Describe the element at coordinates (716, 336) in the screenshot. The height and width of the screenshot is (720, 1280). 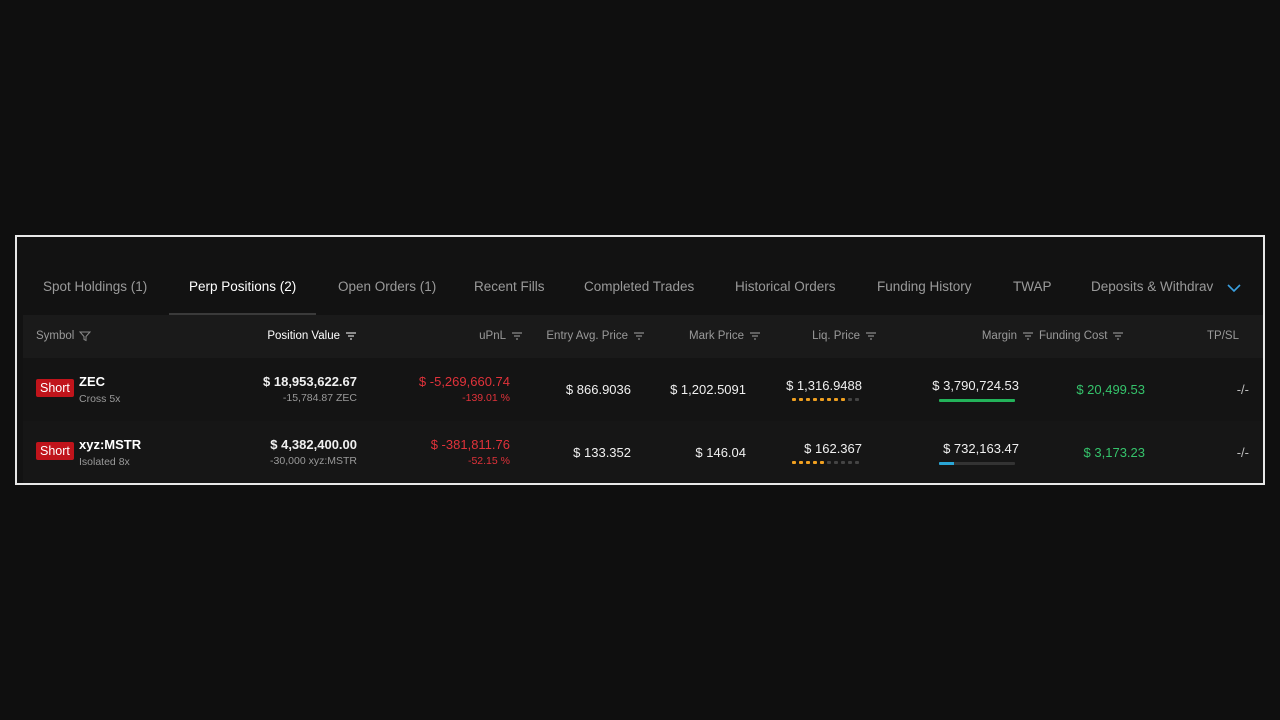
I see `col-mark-price-label: Mark Price` at that location.